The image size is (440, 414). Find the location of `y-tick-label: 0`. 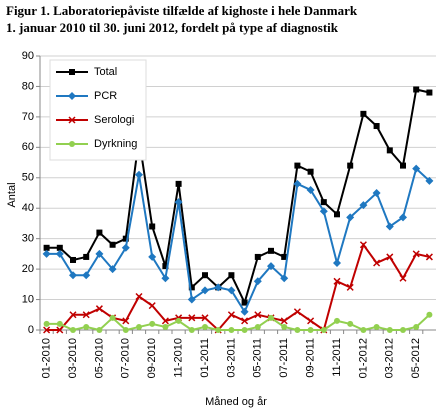

y-tick-label: 0 is located at coordinates (31, 330).